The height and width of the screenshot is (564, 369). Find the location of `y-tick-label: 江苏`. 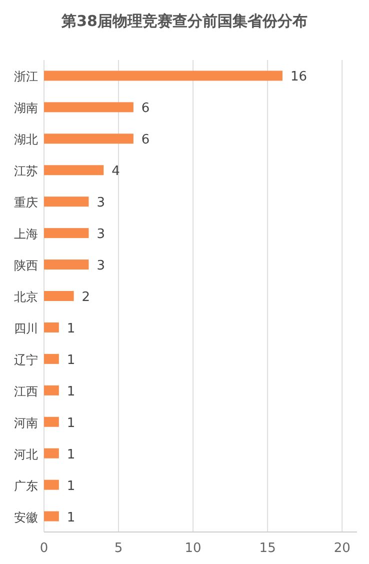

y-tick-label: 江苏 is located at coordinates (26, 171).